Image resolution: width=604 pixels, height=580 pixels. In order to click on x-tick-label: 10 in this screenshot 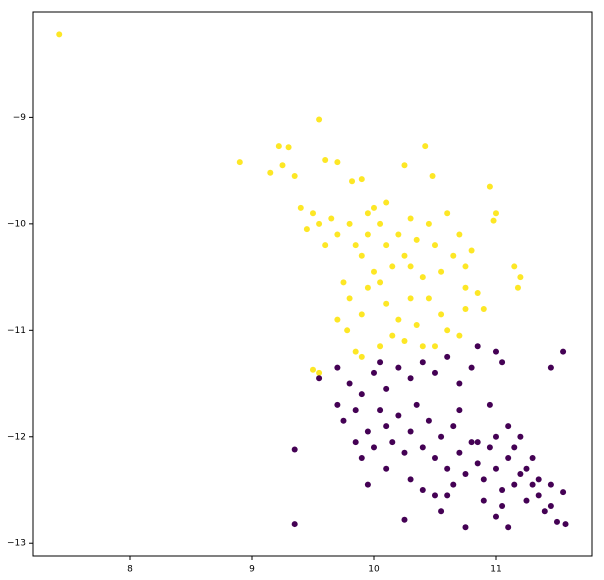, I will do `click(374, 570)`.